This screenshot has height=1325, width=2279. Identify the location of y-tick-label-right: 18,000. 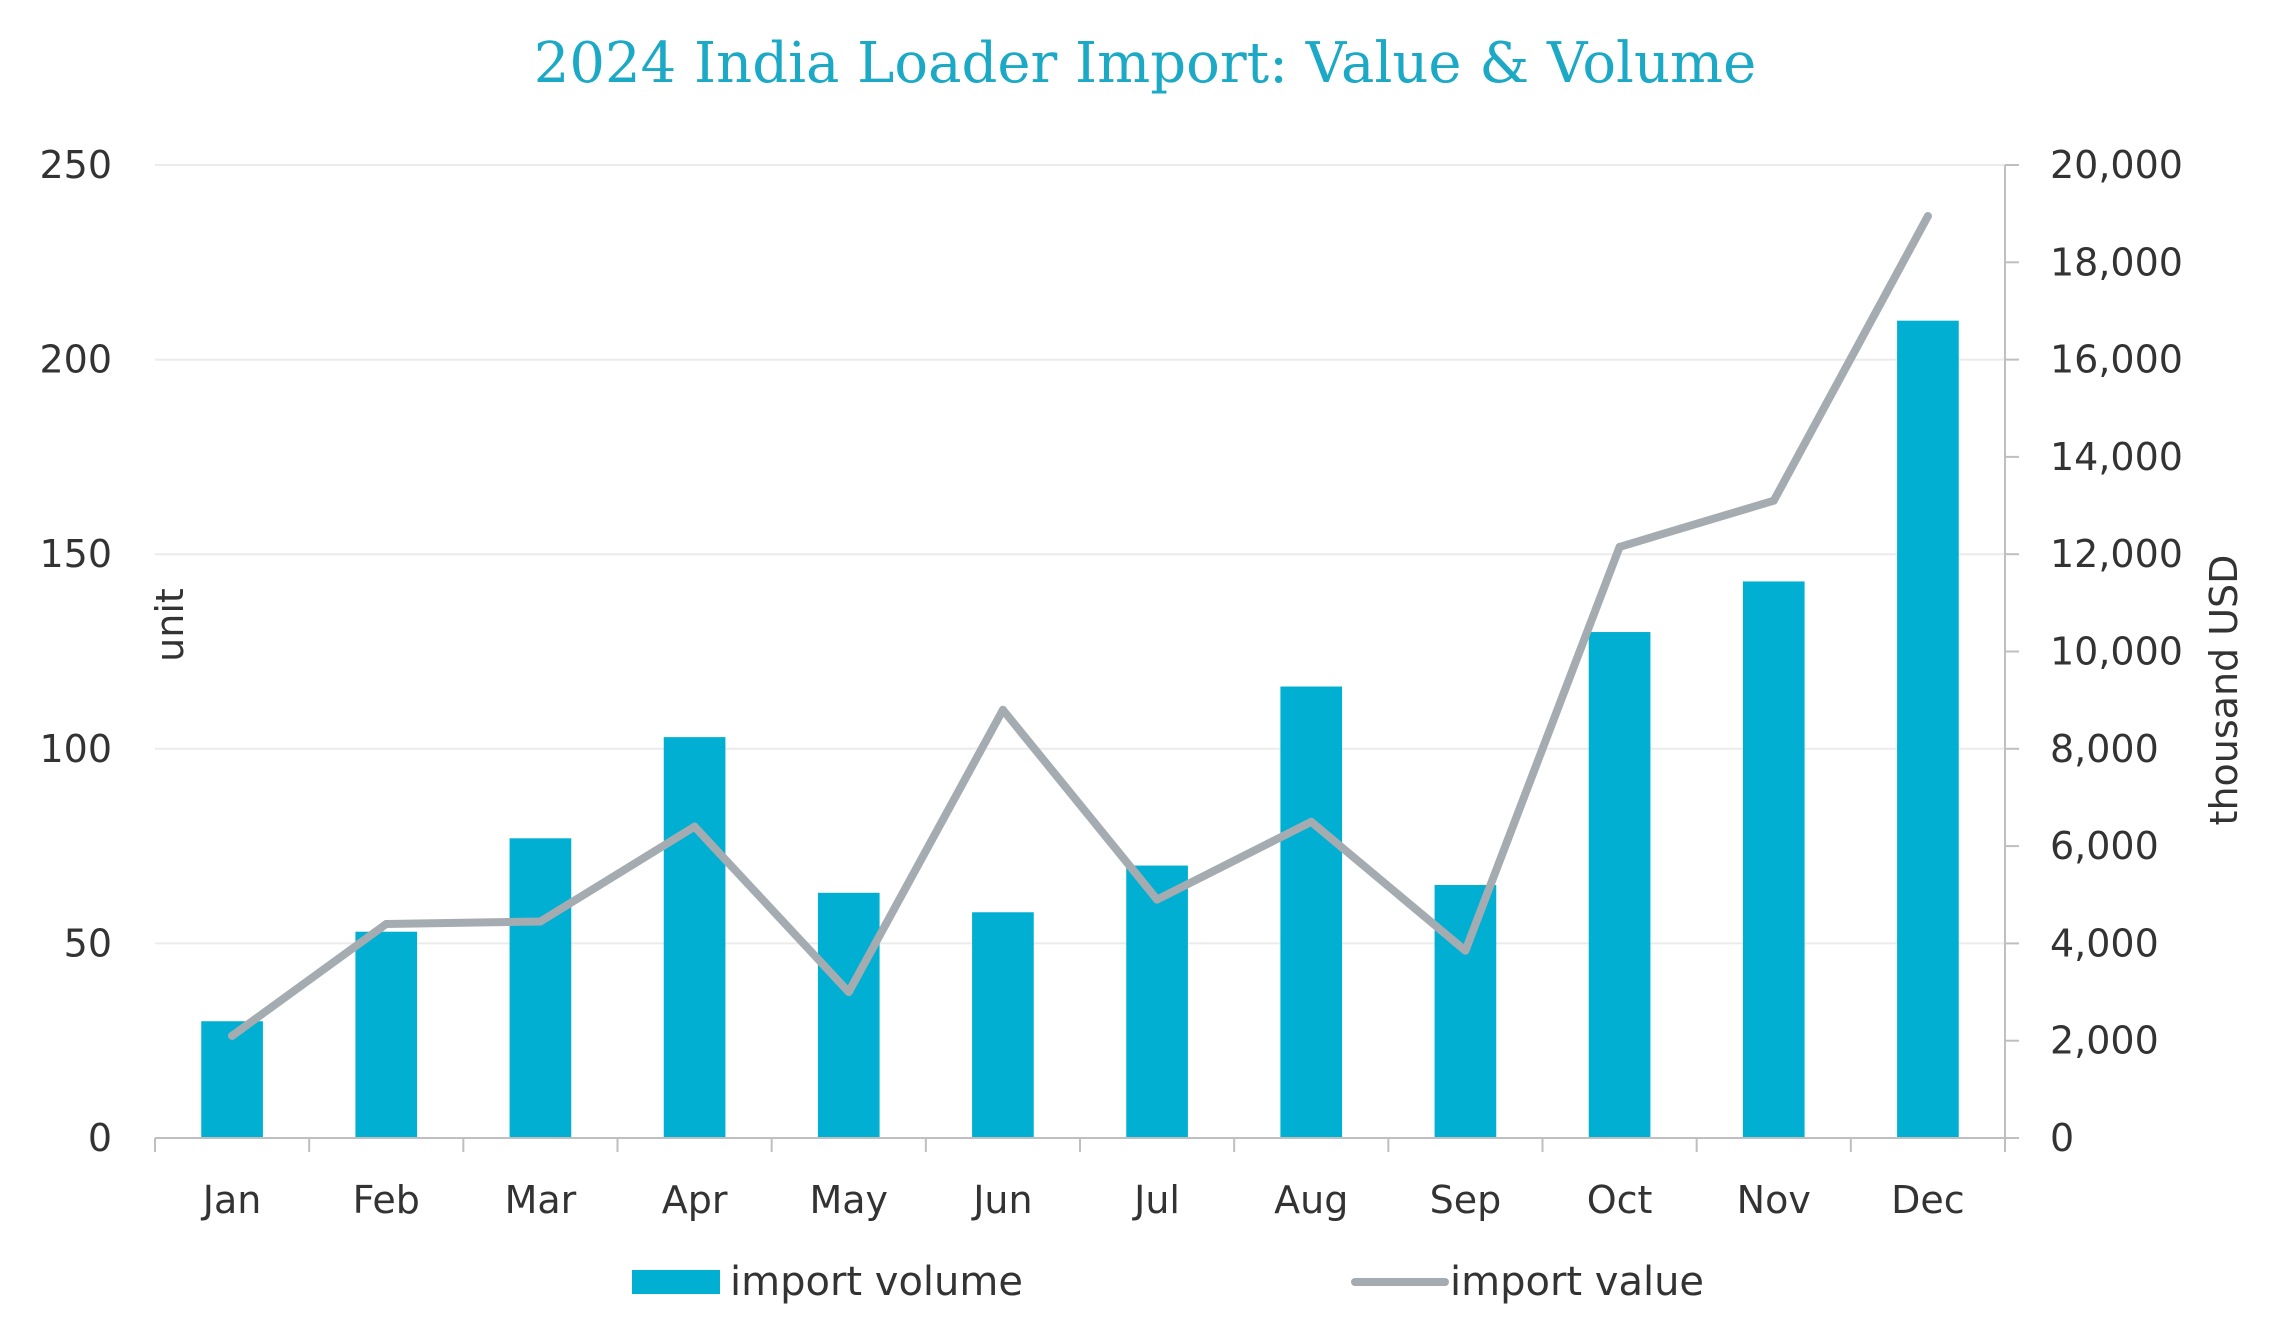
(2116, 262).